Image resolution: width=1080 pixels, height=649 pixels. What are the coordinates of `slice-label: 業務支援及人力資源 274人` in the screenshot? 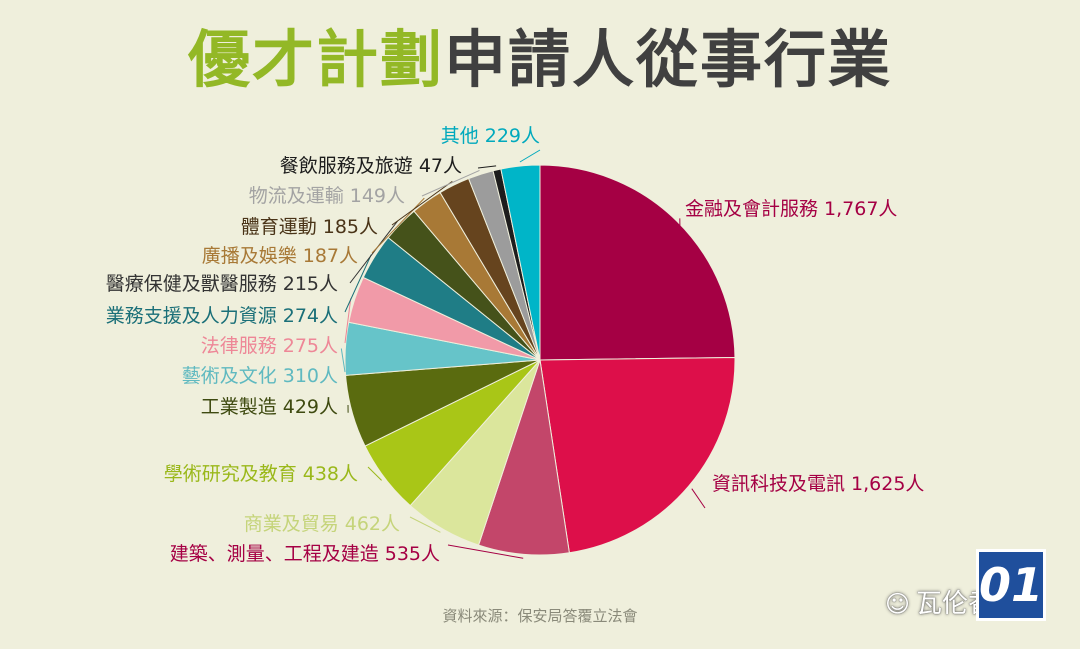 It's located at (222, 316).